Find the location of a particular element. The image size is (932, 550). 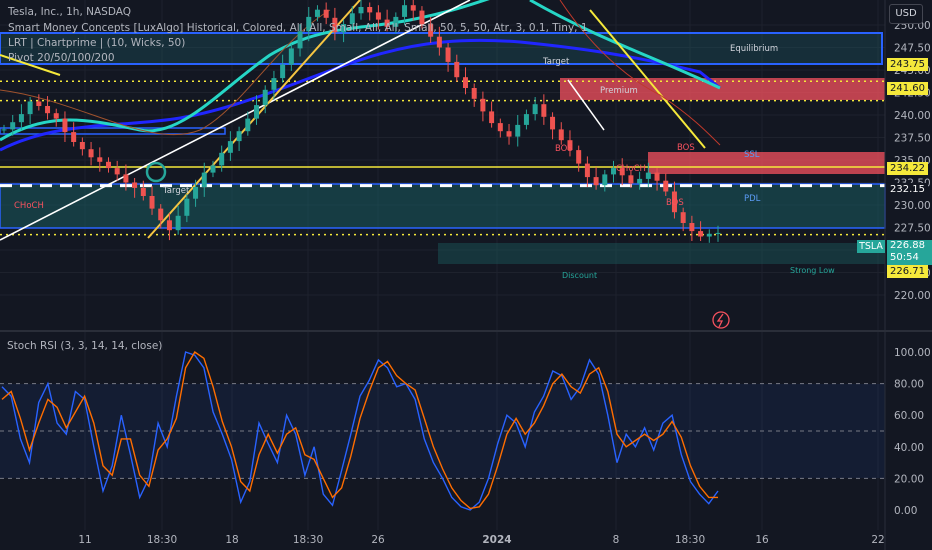

rsi-axis: 0.00 20.00 40.00 60.00 80.00 100.00 is located at coordinates (912, 432).